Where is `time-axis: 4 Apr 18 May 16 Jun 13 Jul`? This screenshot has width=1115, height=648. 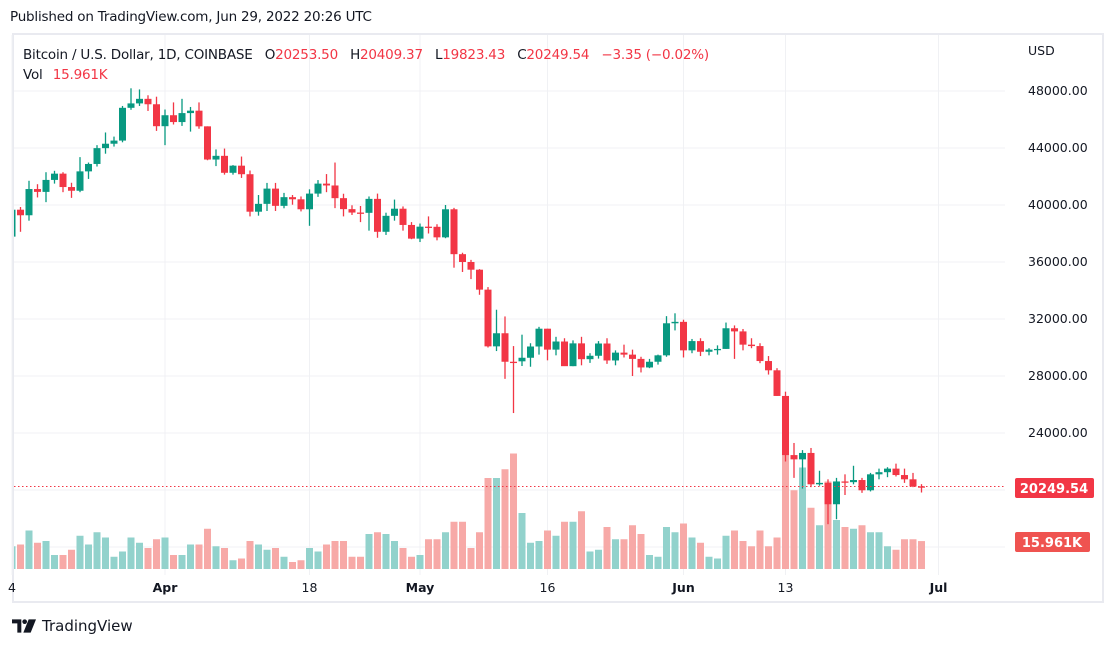 time-axis: 4 Apr 18 May 16 Jun 13 Jul is located at coordinates (477, 587).